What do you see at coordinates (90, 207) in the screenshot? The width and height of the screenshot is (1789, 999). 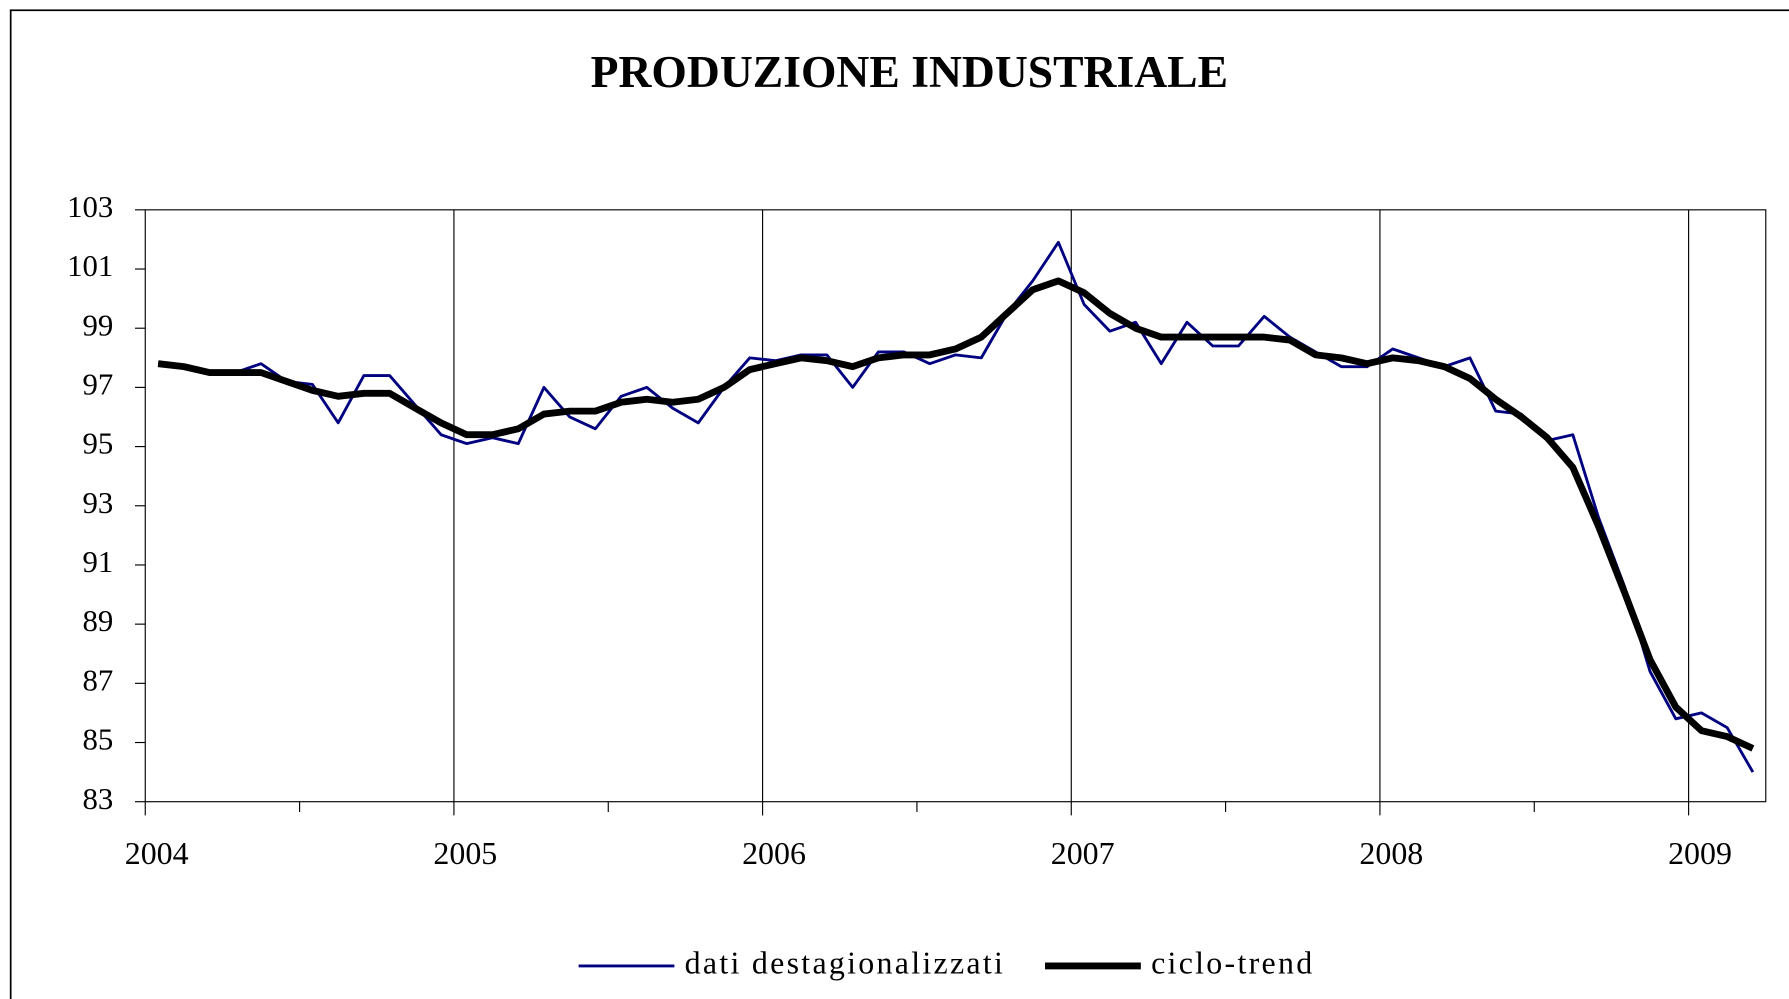 I see `y-tick-label: 103` at bounding box center [90, 207].